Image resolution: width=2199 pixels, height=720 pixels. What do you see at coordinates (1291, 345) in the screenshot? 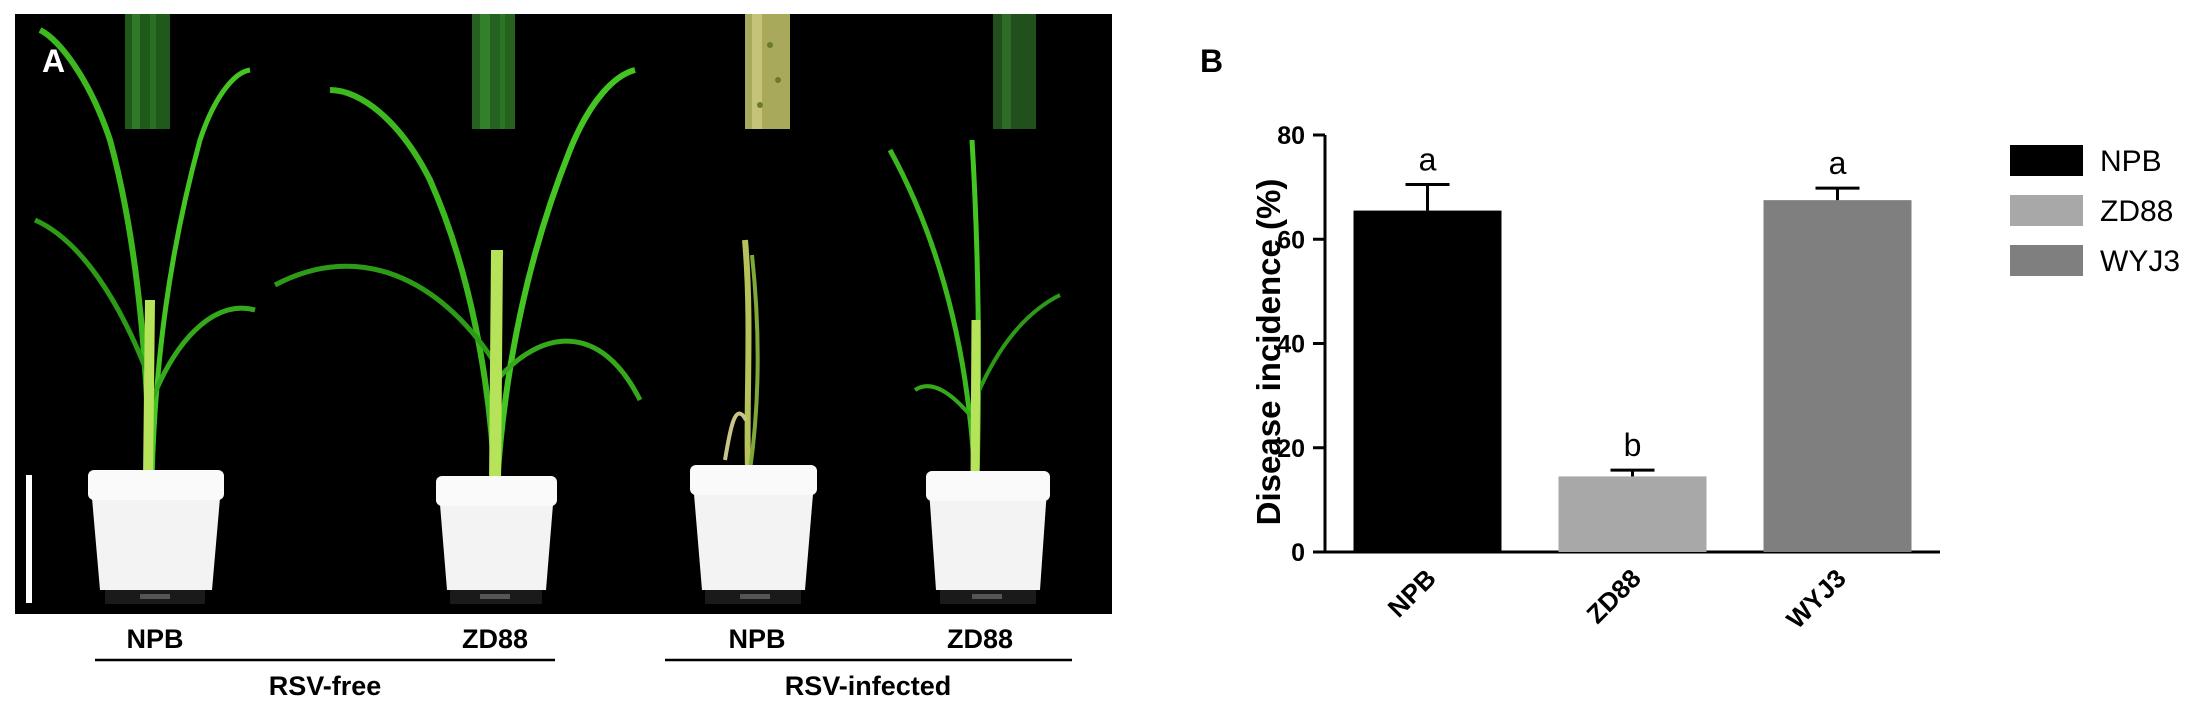
I see `y-tick-label-2: 40` at bounding box center [1291, 345].